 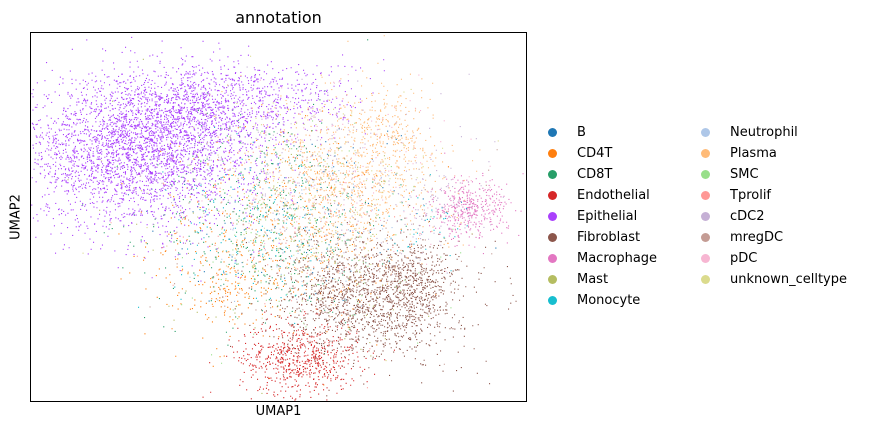 I want to click on legend-label: Macrophage, so click(x=617, y=258).